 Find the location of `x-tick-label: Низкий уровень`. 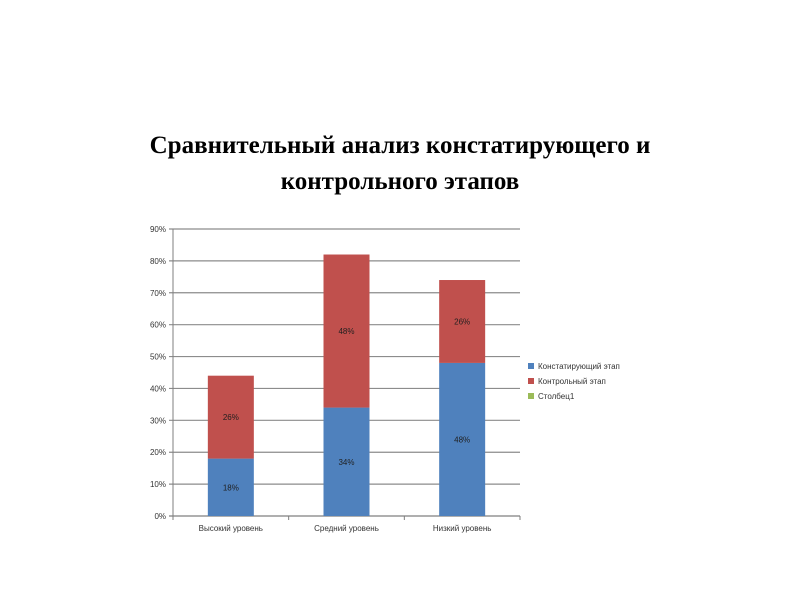

x-tick-label: Низкий уровень is located at coordinates (462, 528).